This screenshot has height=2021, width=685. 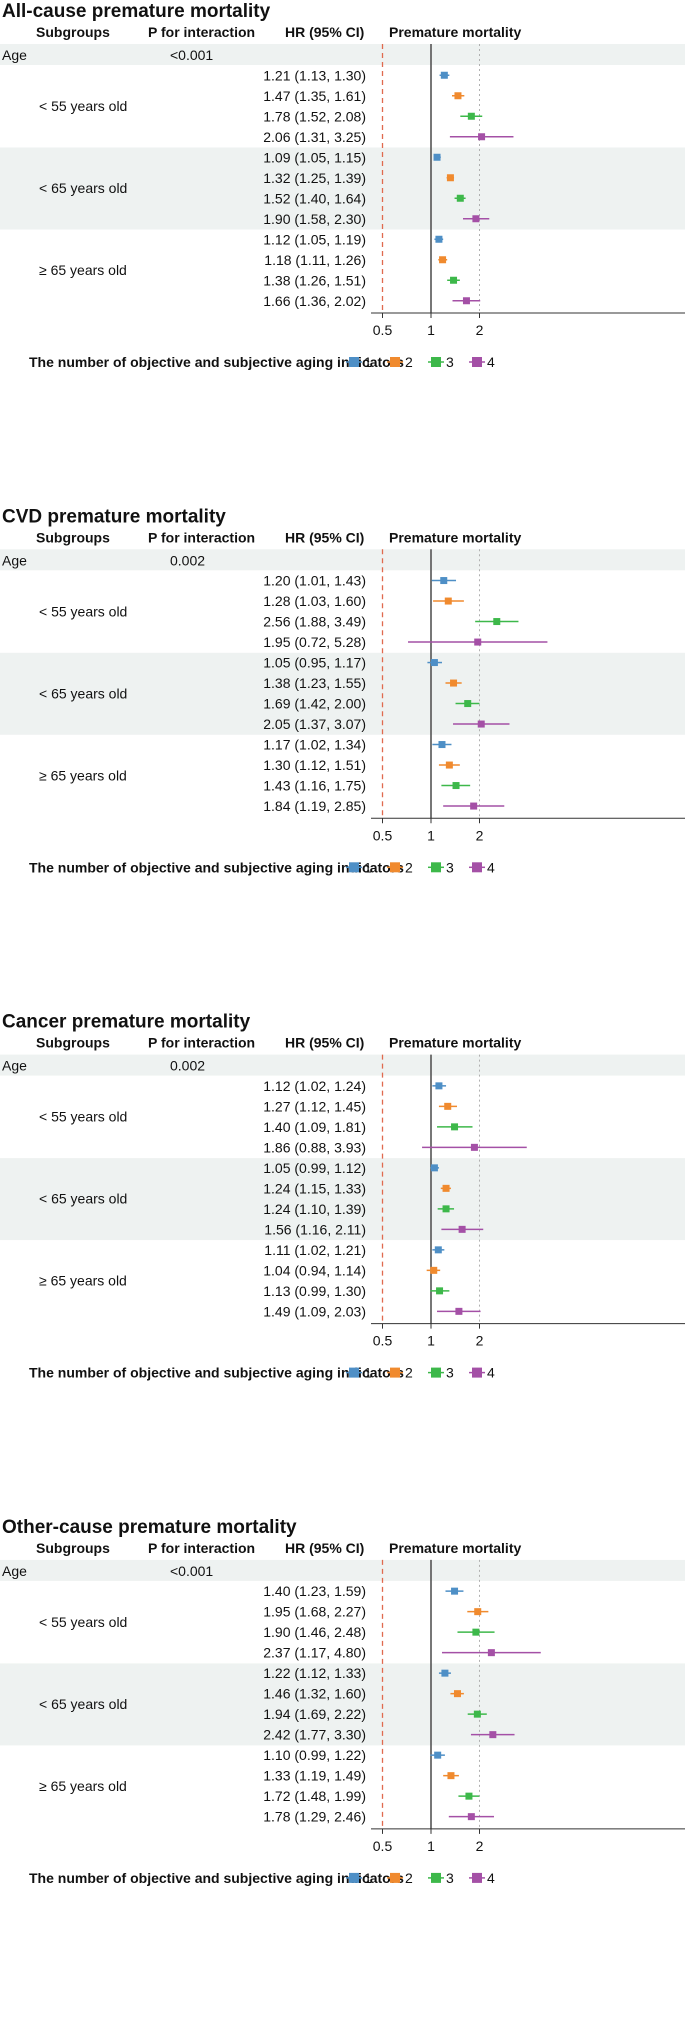 I want to click on hr-ci-text: 1.56 (1.16, 2.11), so click(x=315, y=1229).